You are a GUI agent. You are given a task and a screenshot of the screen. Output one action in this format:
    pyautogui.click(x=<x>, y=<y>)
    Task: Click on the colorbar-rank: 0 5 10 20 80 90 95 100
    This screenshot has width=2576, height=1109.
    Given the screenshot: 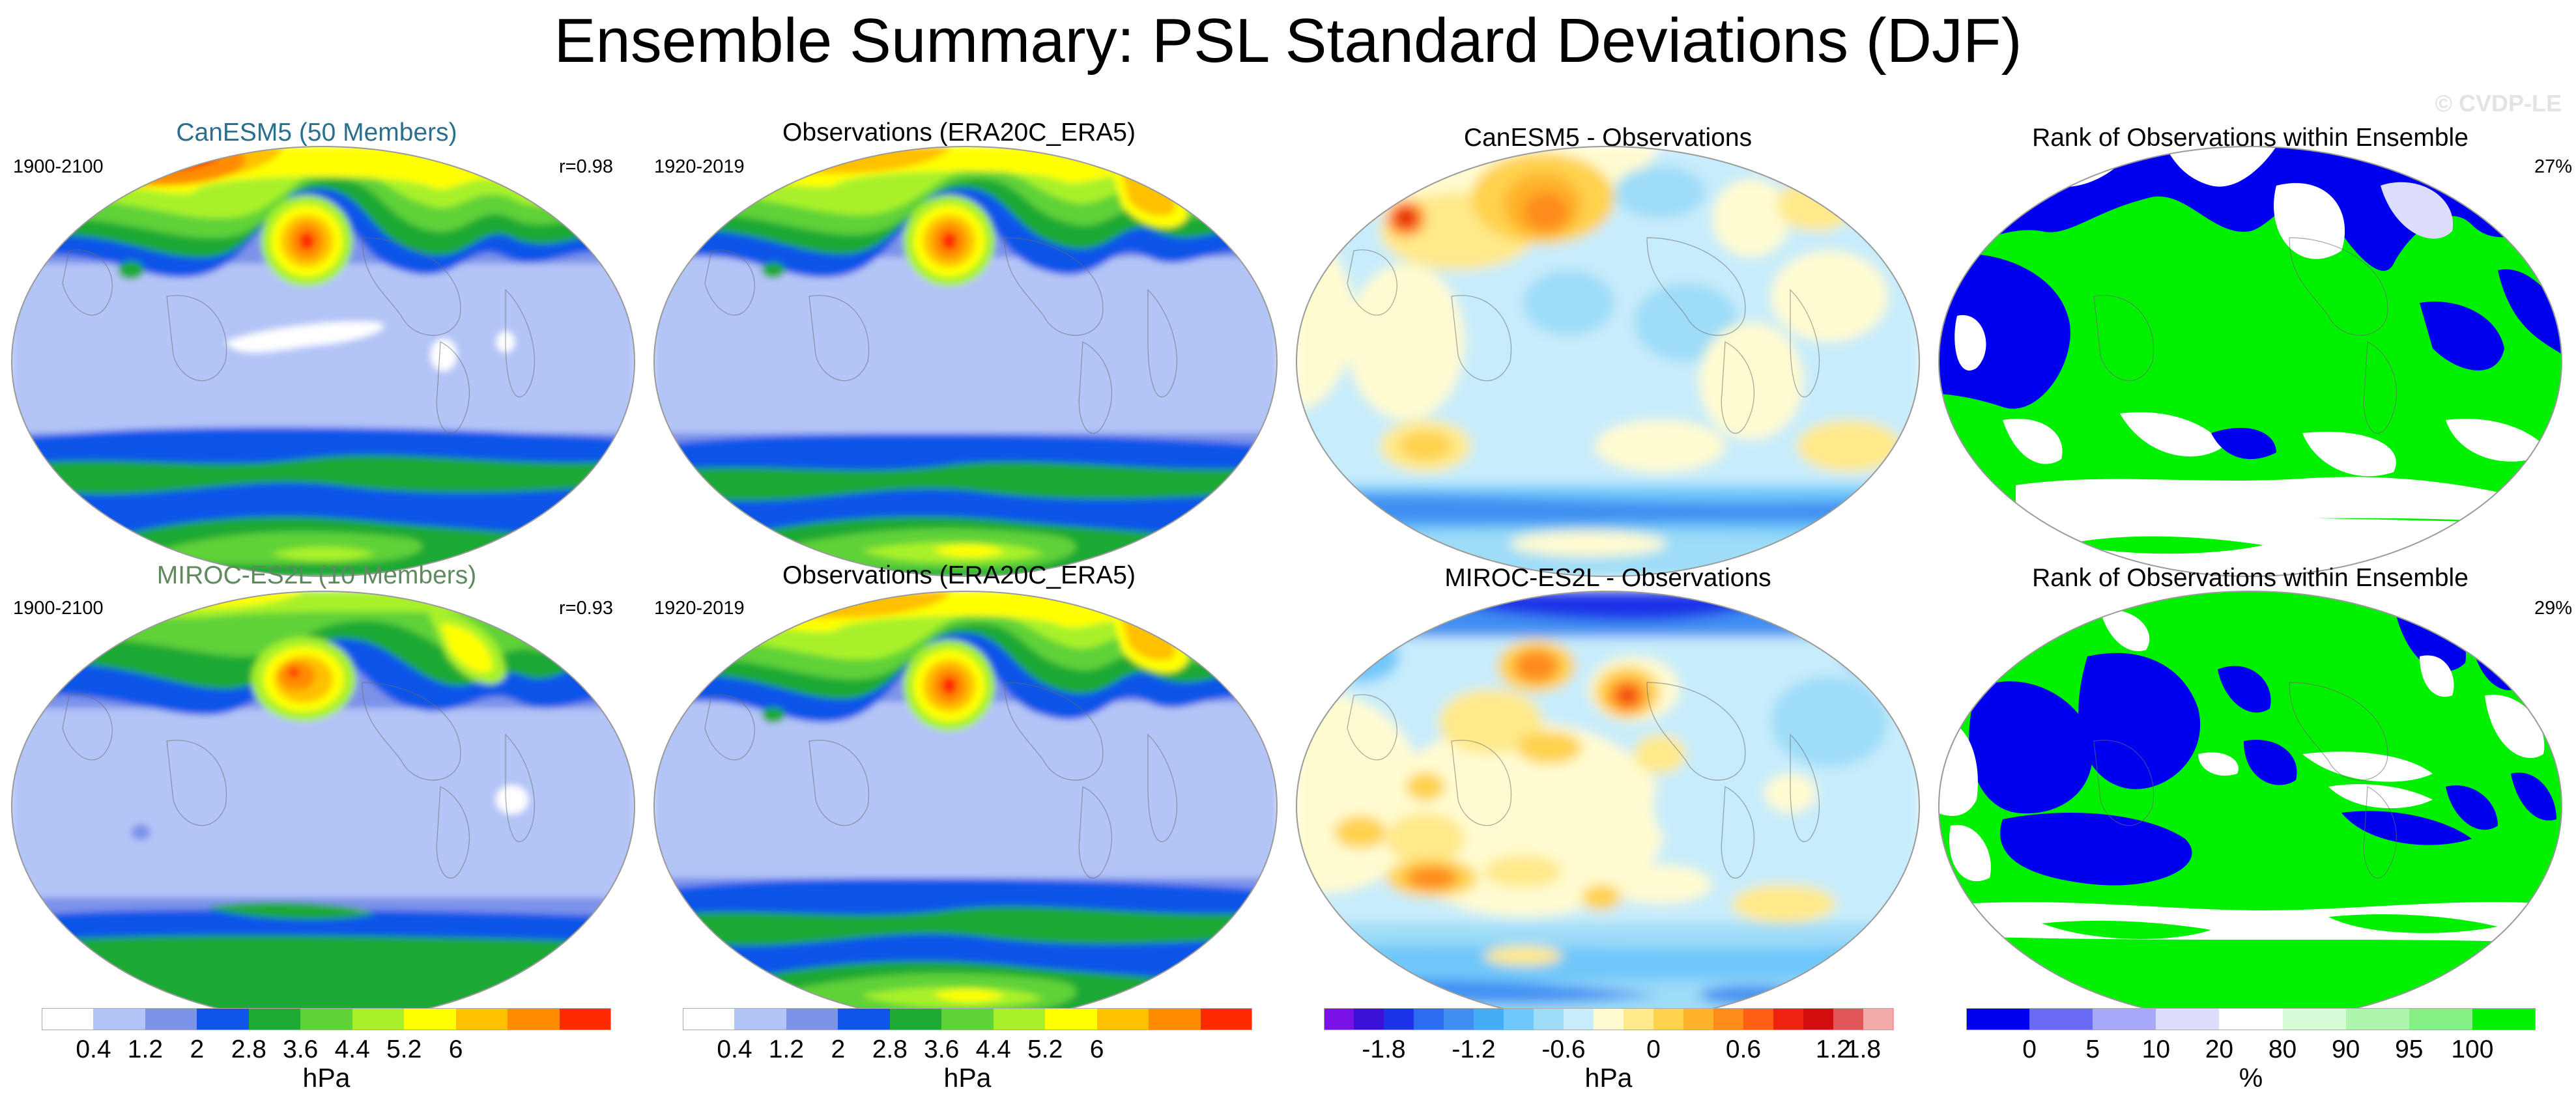 What is the action you would take?
    pyautogui.click(x=2251, y=1036)
    